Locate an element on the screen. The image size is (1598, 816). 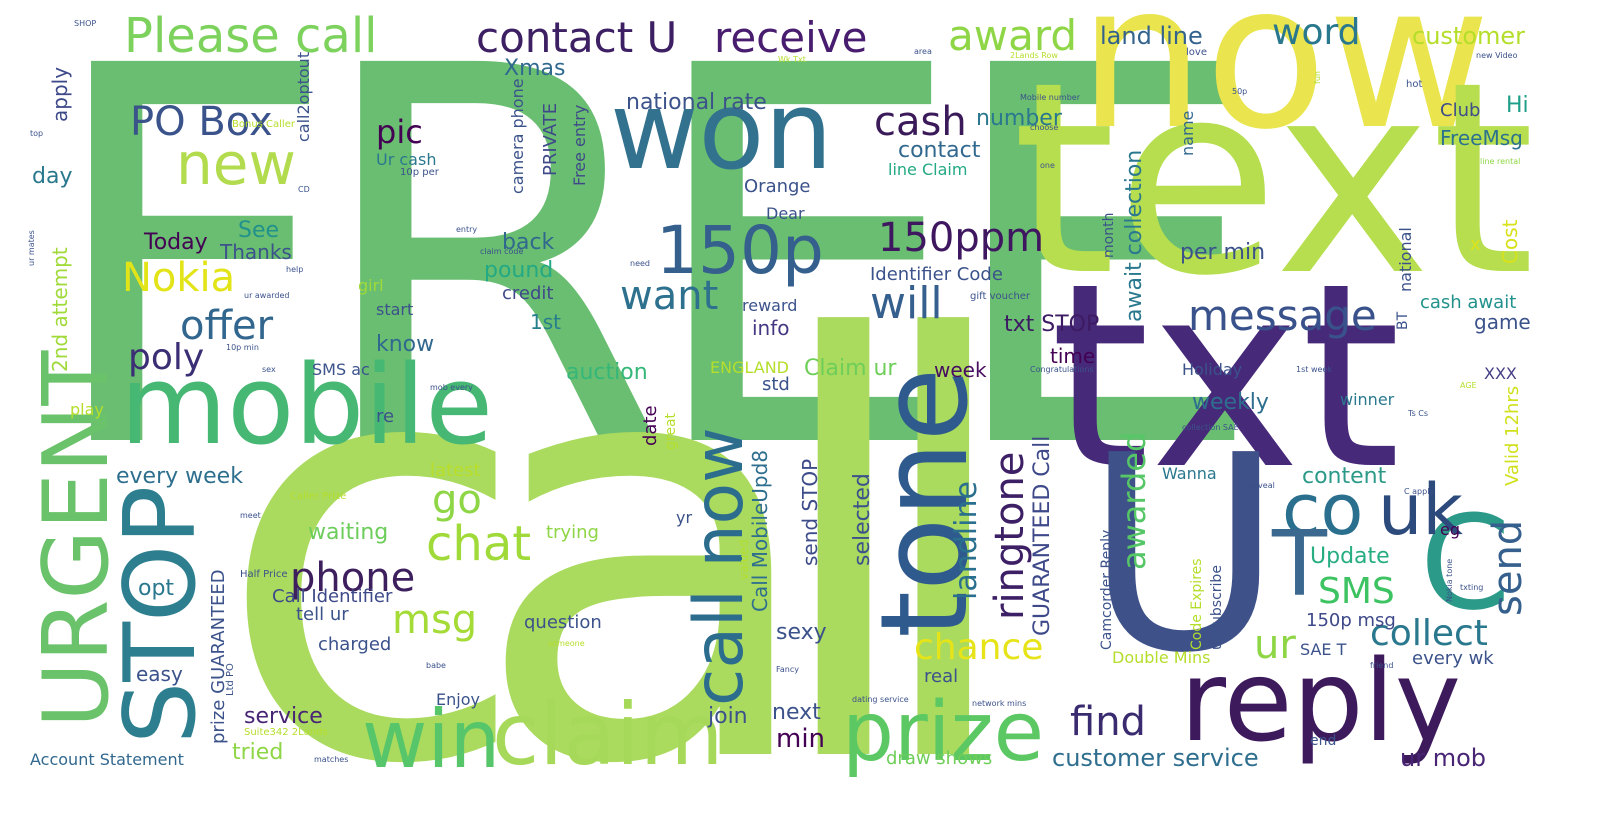
word-update: Update is located at coordinates (1350, 556).